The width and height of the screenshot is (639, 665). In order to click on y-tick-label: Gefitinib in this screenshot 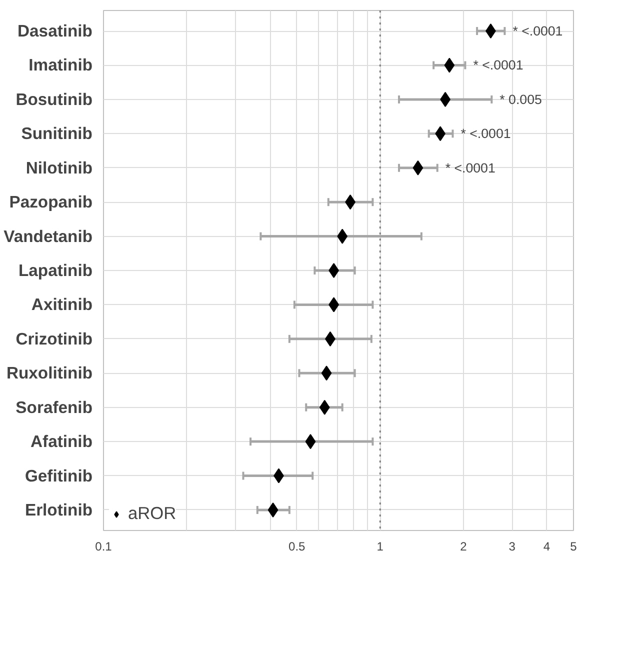, I will do `click(58, 476)`.